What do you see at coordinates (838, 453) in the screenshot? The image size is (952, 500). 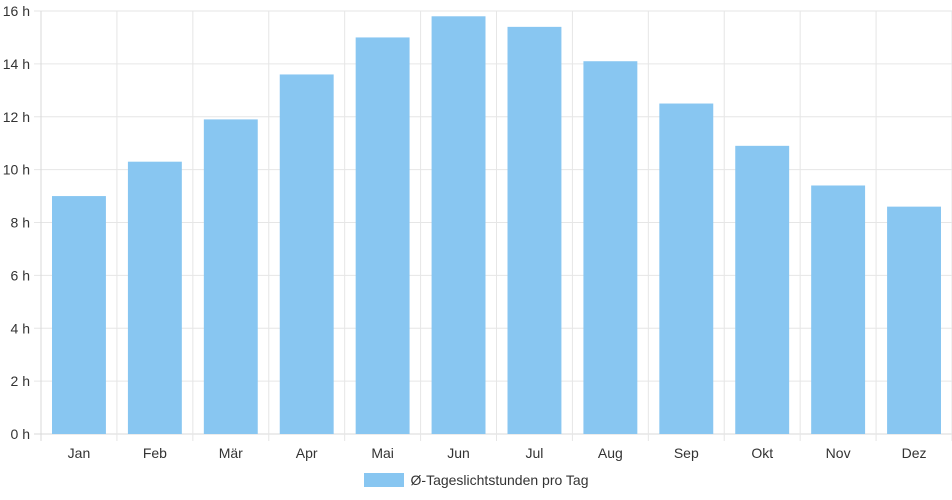 I see `x-tick-label: Nov` at bounding box center [838, 453].